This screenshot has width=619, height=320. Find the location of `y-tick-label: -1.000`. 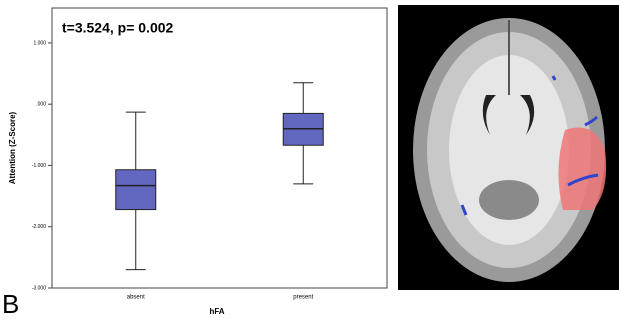

y-tick-label: -1.000 is located at coordinates (39, 166).